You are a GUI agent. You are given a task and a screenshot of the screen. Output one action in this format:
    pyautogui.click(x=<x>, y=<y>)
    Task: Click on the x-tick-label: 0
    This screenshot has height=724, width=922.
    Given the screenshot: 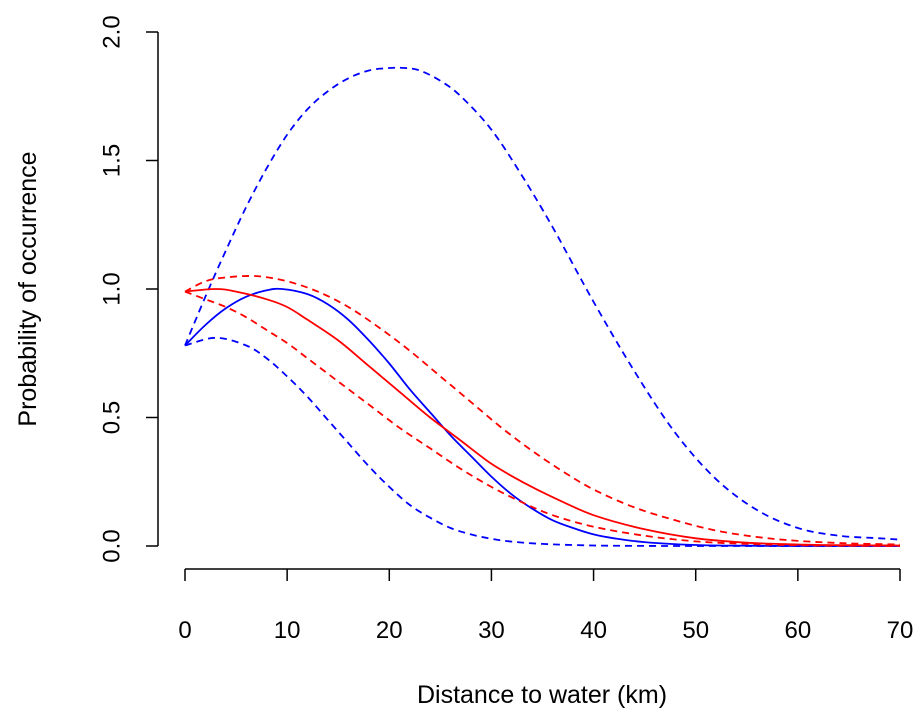 What is the action you would take?
    pyautogui.click(x=184, y=630)
    